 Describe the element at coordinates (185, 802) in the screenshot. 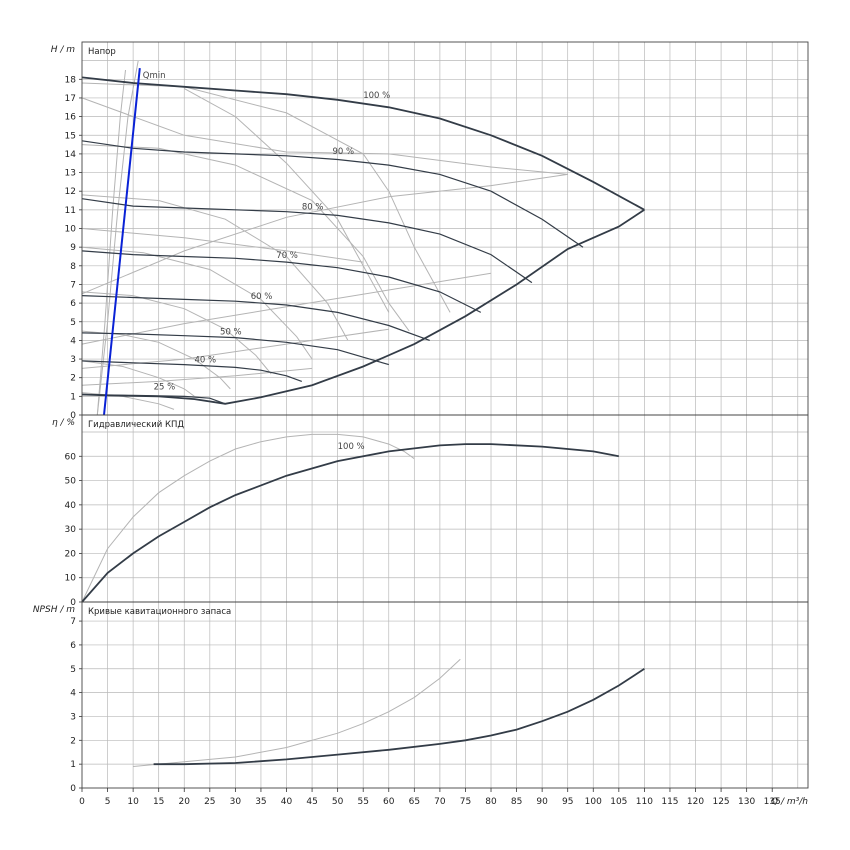

I see `x-tick-label: 20` at that location.